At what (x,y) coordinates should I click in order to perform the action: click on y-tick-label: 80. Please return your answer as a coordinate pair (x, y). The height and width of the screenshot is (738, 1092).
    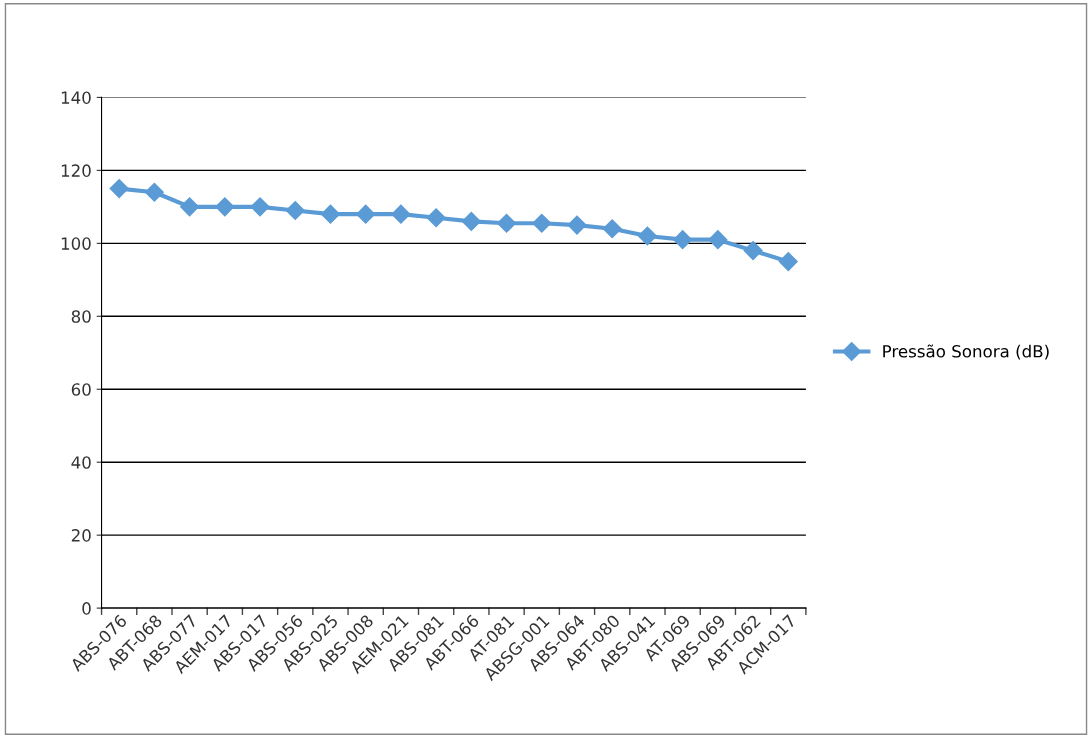
    Looking at the image, I should click on (81, 316).